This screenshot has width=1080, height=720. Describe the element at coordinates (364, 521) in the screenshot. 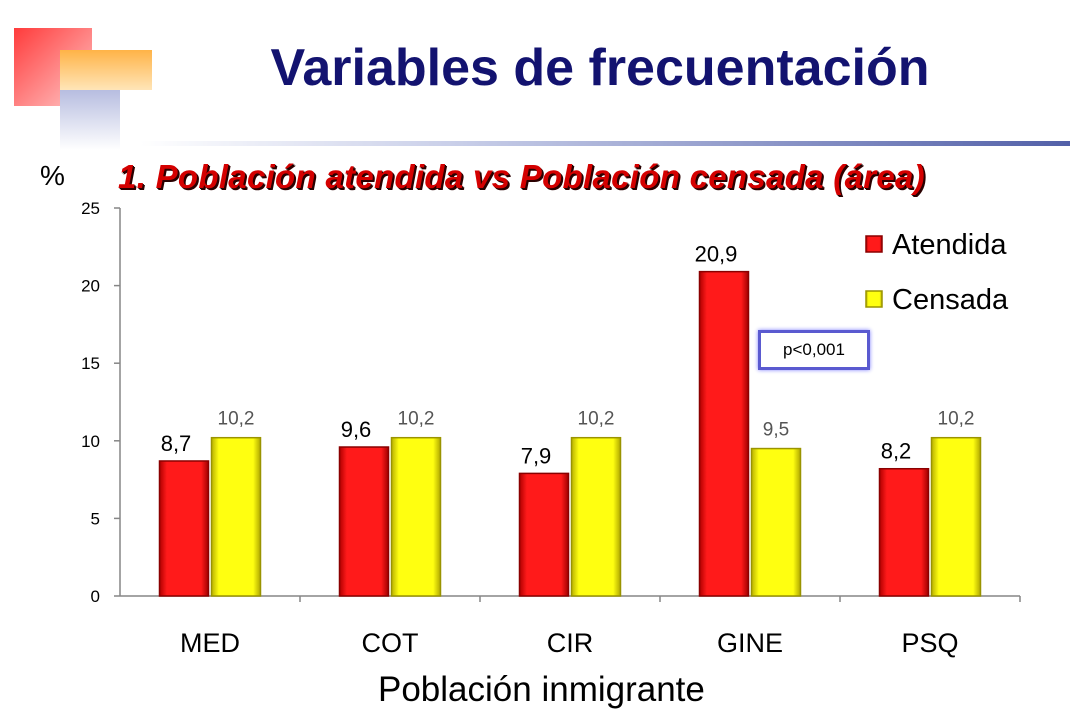

I see `bar-atendida-cot` at that location.